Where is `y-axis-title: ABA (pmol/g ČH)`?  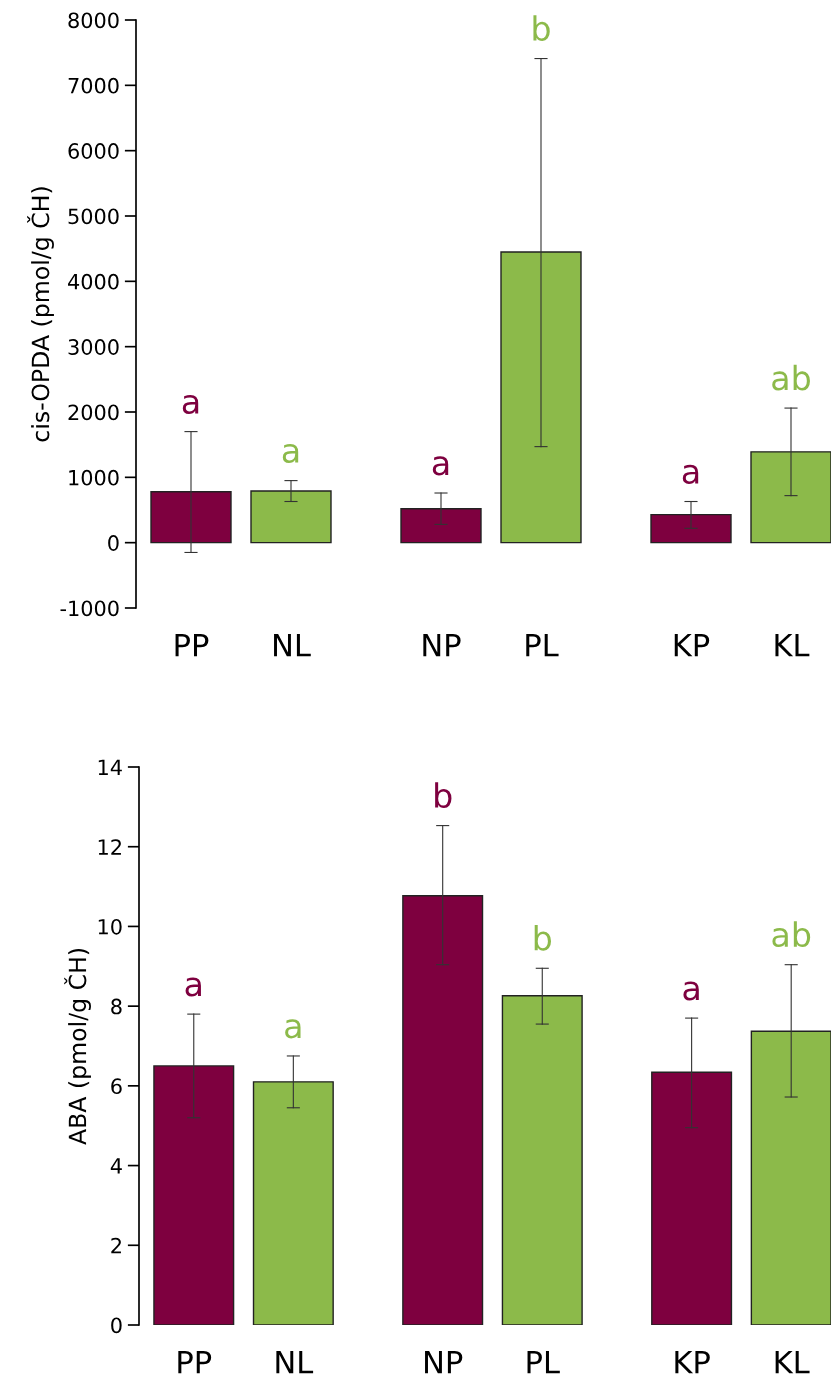
y-axis-title: ABA (pmol/g ČH) is located at coordinates (77, 1046).